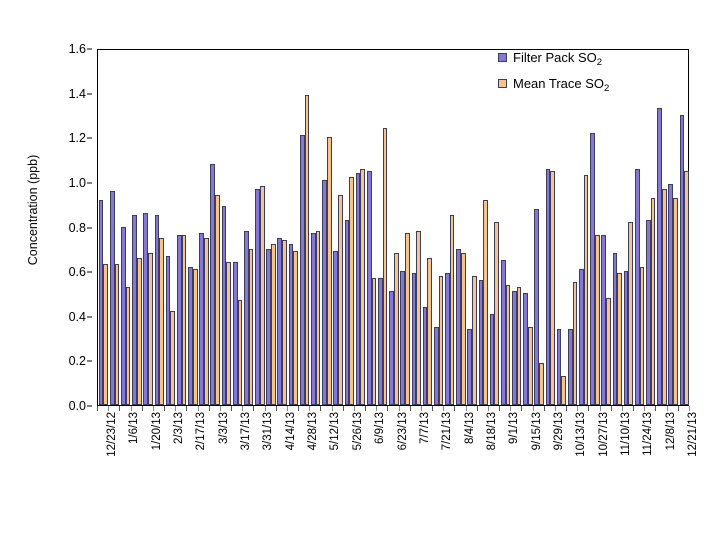 The image size is (720, 540). Describe the element at coordinates (625, 434) in the screenshot. I see `x-tick-label: 11/10/13` at that location.